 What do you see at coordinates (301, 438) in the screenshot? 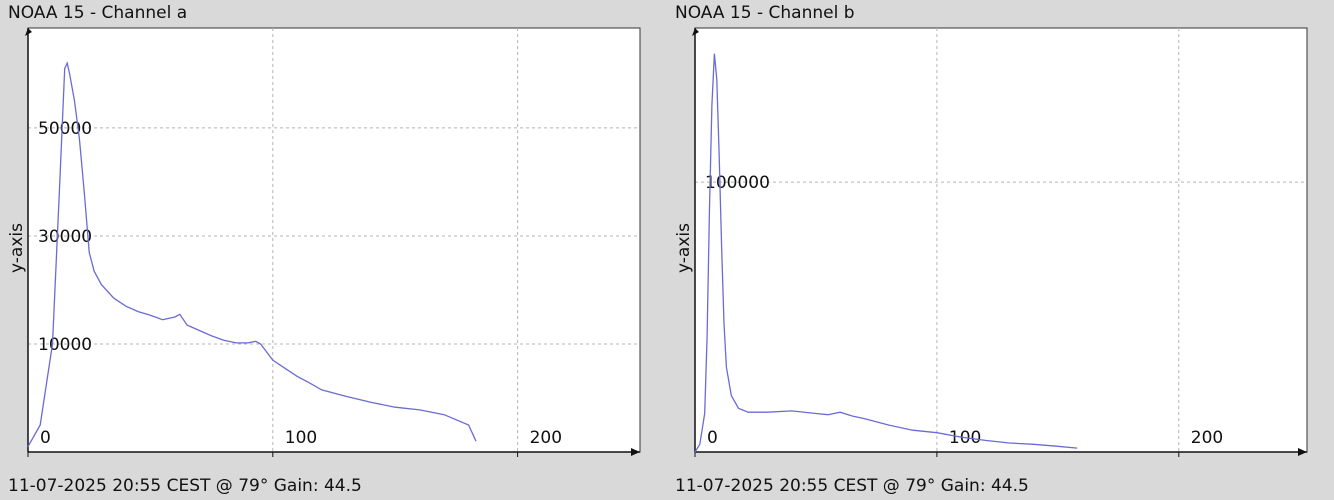
I see `x-tick-label: 100` at bounding box center [301, 438].